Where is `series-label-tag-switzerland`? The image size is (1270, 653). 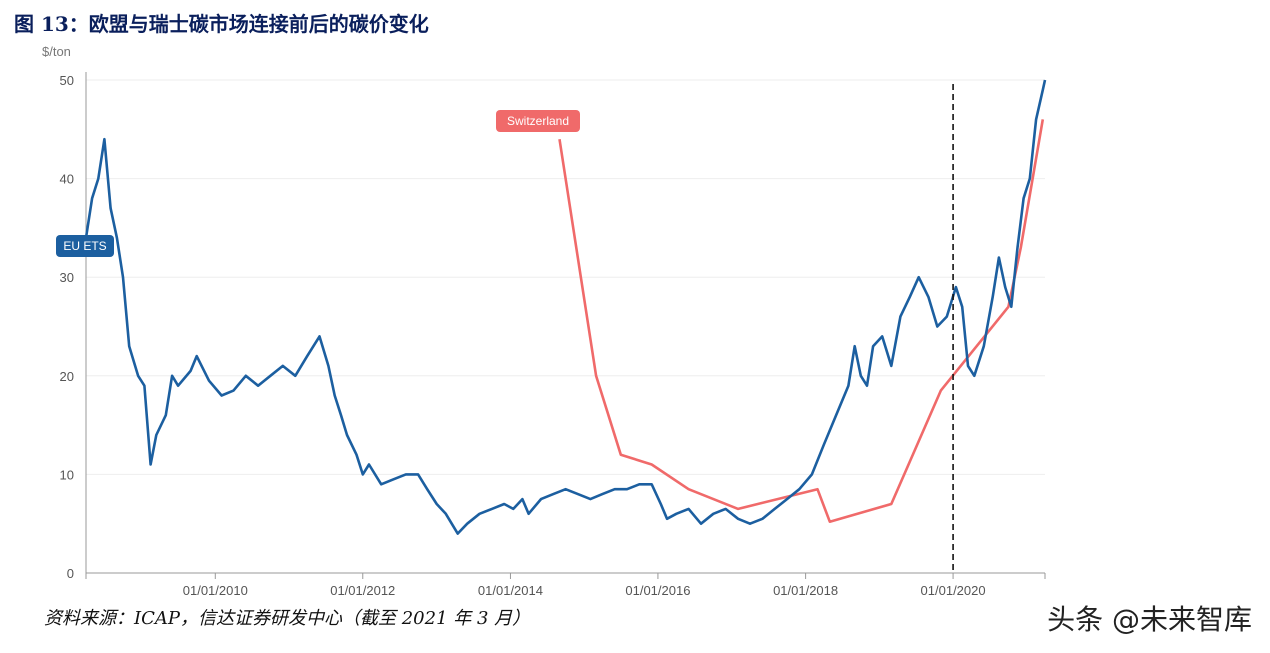 series-label-tag-switzerland is located at coordinates (538, 121).